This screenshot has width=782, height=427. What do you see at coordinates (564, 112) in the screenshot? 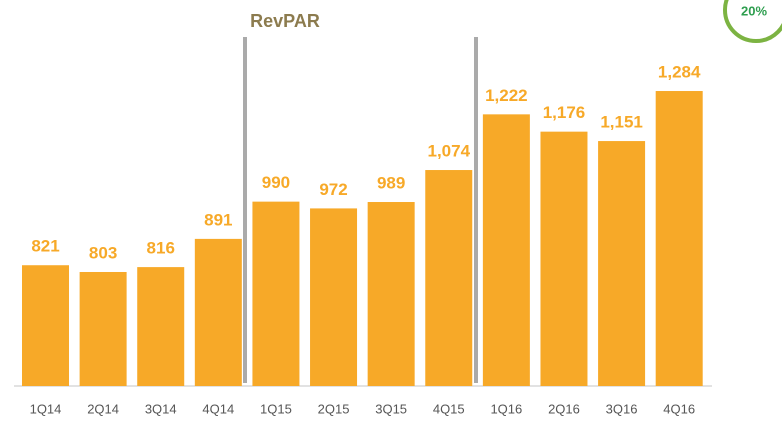
I see `data-label: 1,176` at bounding box center [564, 112].